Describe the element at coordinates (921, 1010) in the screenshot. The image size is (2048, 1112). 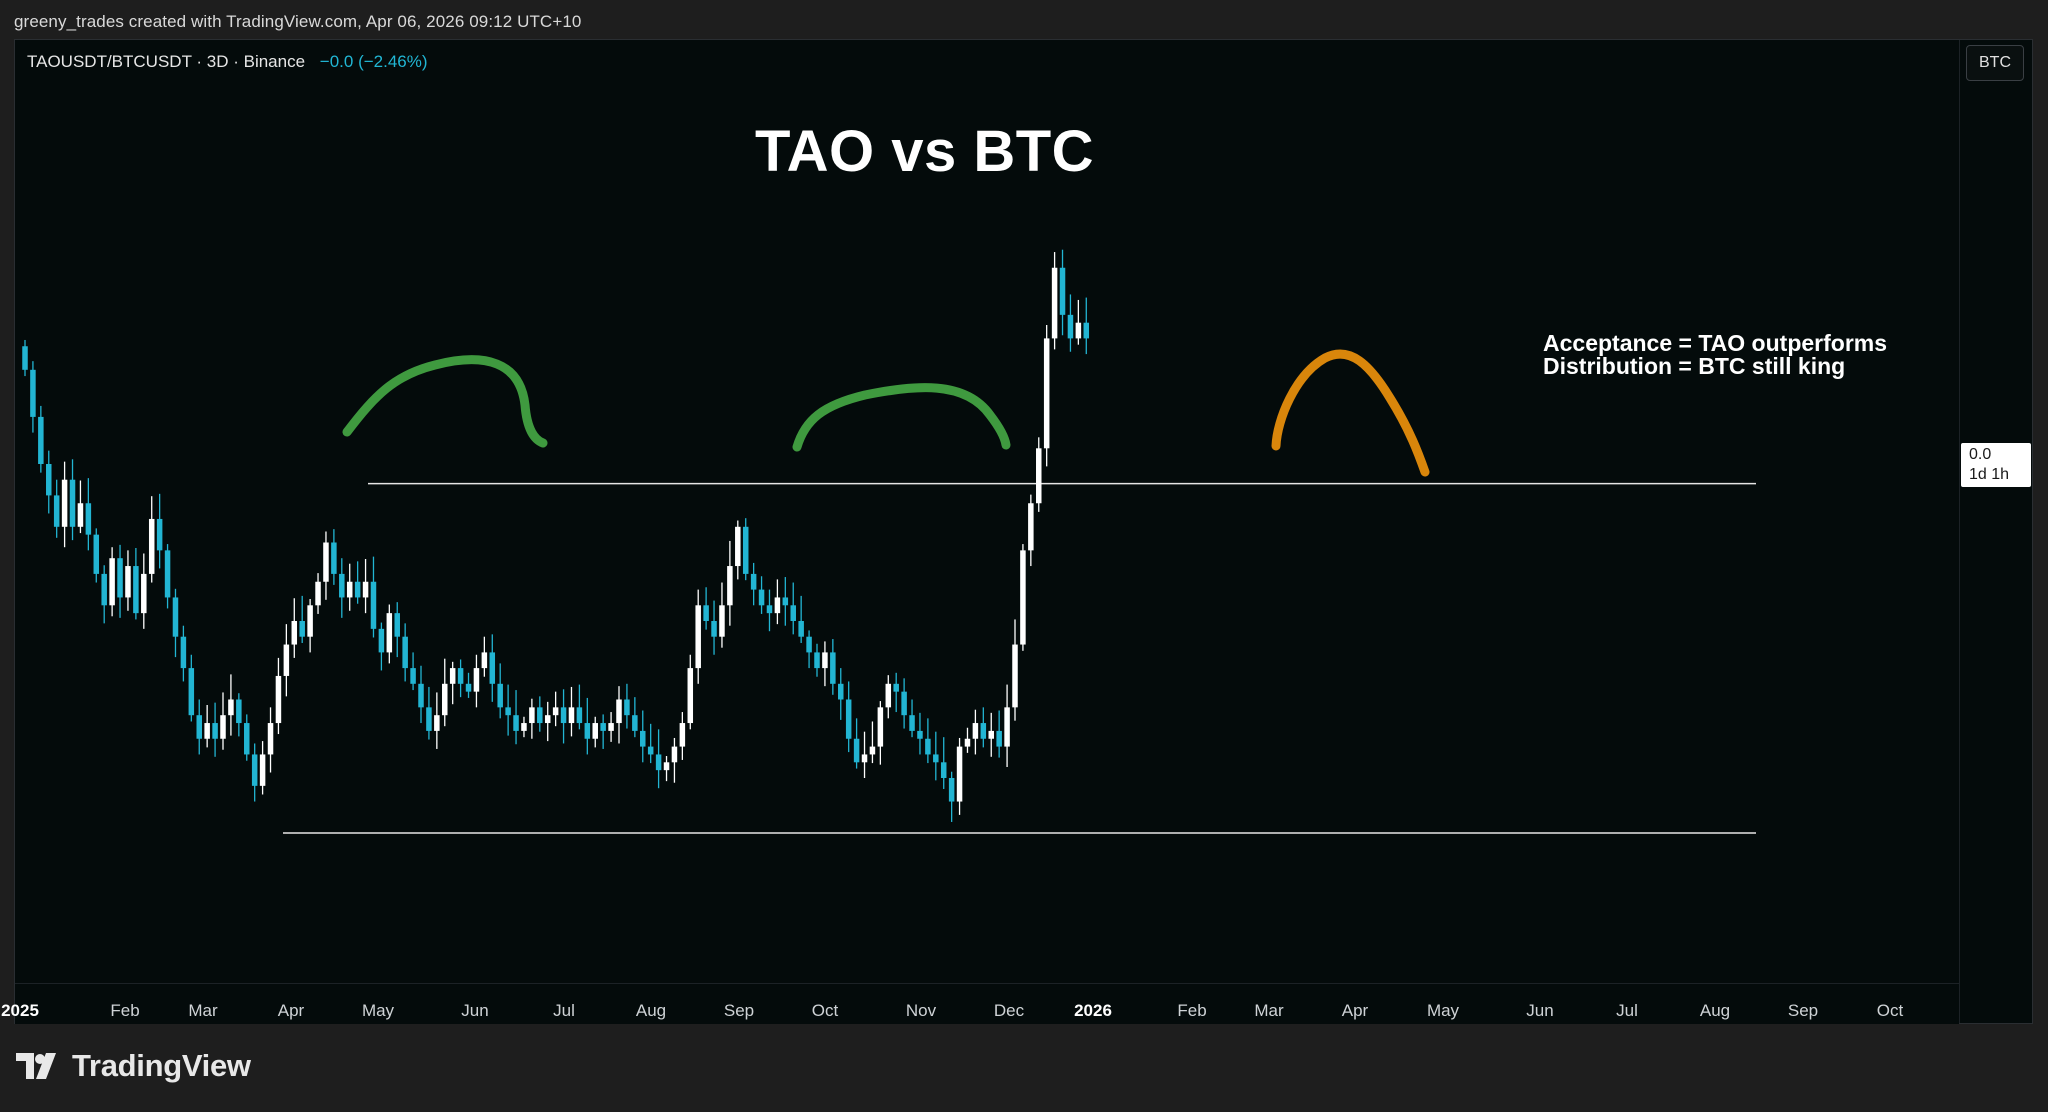
I see `time-tick-label: Nov` at that location.